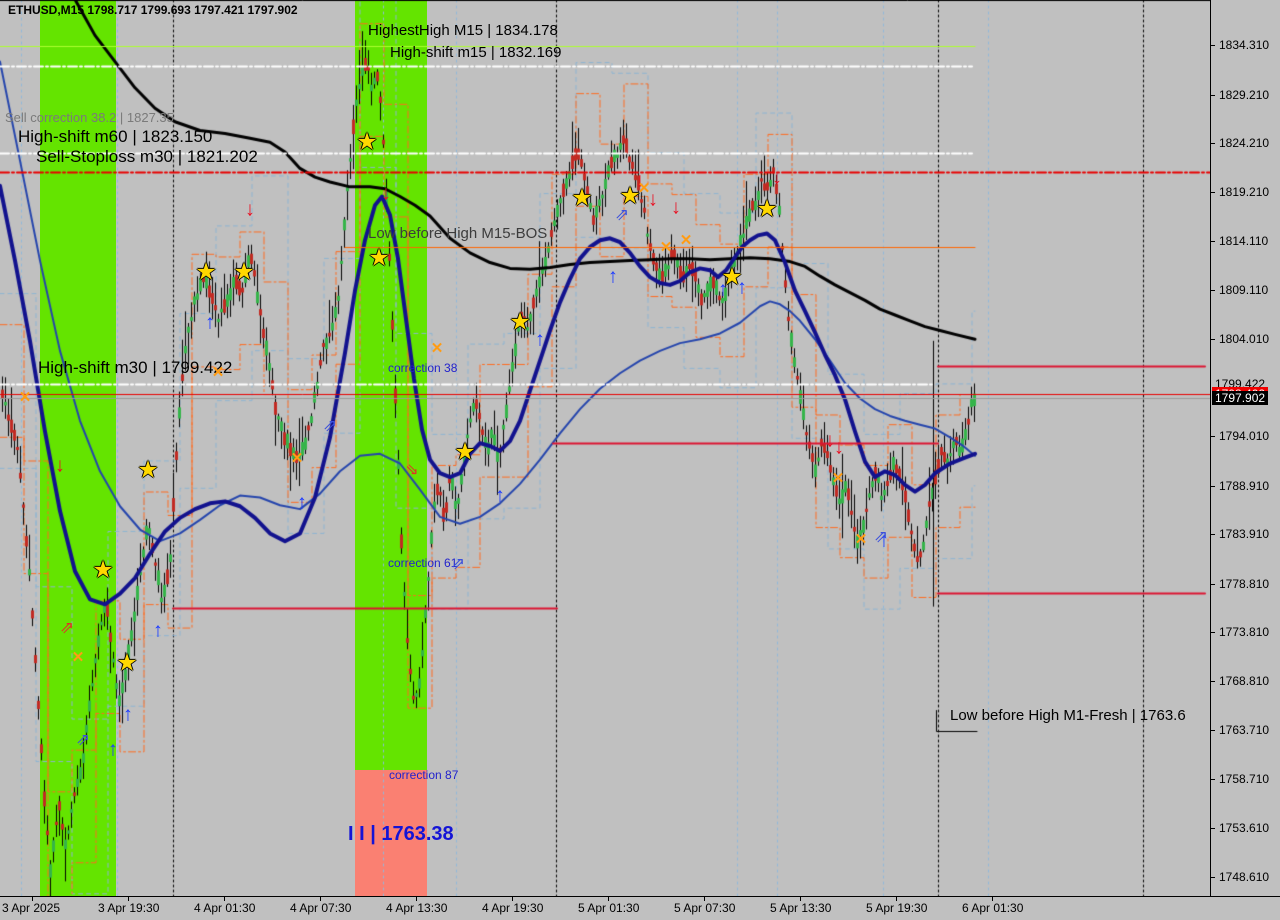 This screenshot has width=1280, height=920. Describe the element at coordinates (1244, 290) in the screenshot. I see `price-axis-label: 1809.110` at that location.